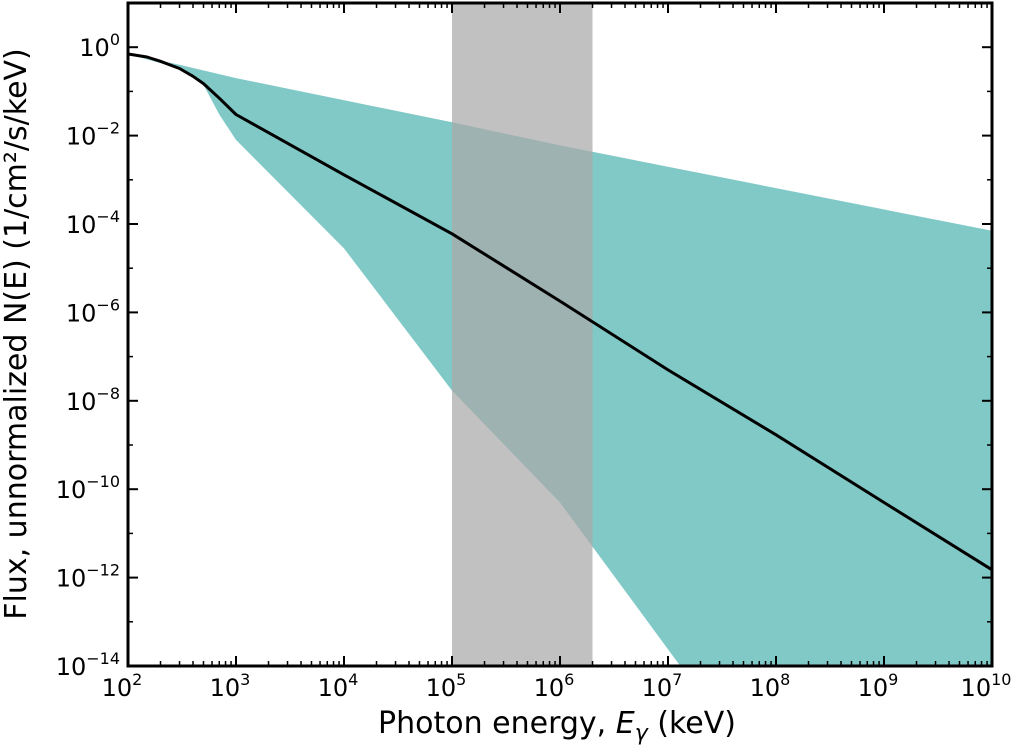 This screenshot has width=1020, height=746. What do you see at coordinates (103, 570) in the screenshot?
I see `y-tick-exponent: −12` at bounding box center [103, 570].